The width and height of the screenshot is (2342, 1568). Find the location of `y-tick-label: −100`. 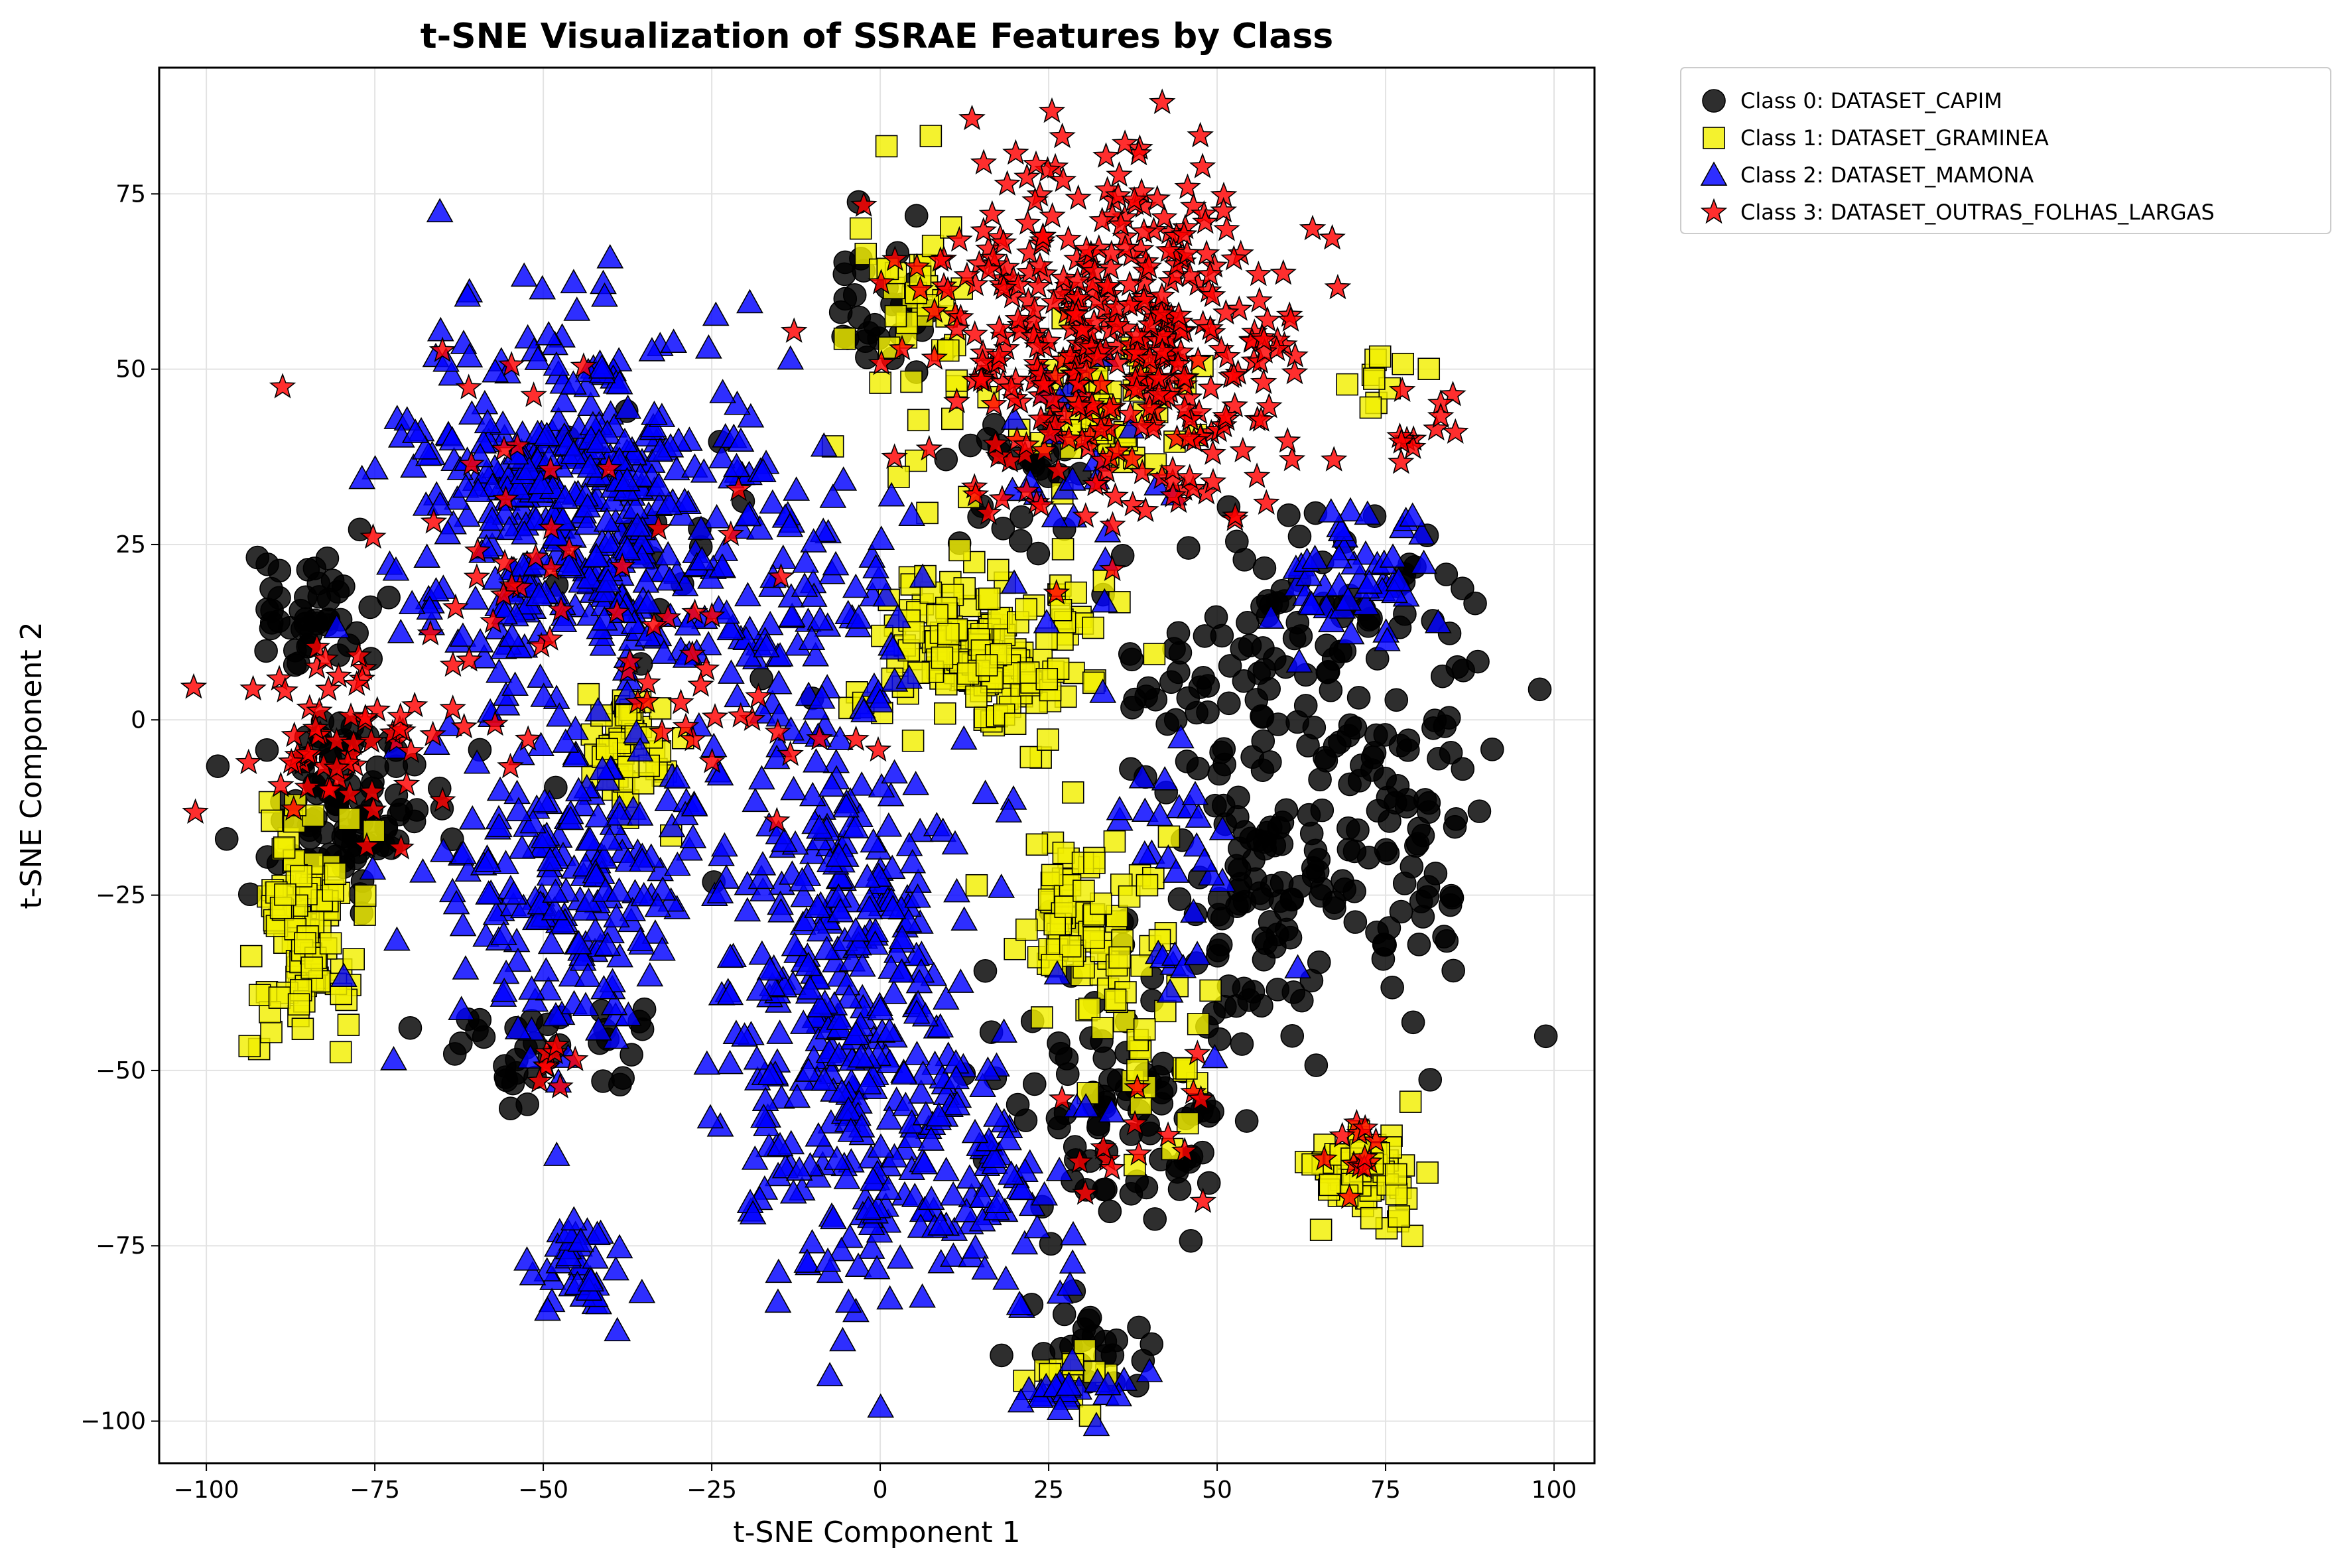

y-tick-label: −100 is located at coordinates (113, 1422).